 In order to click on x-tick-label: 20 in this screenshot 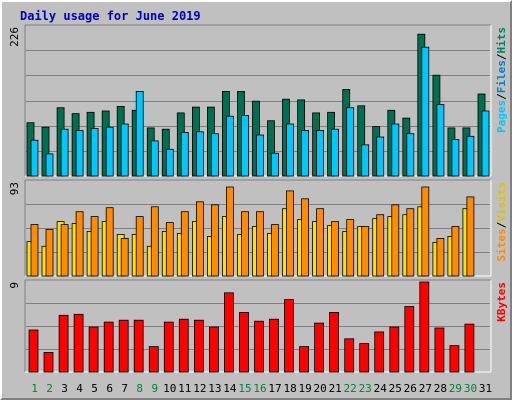, I will do `click(319, 388)`.